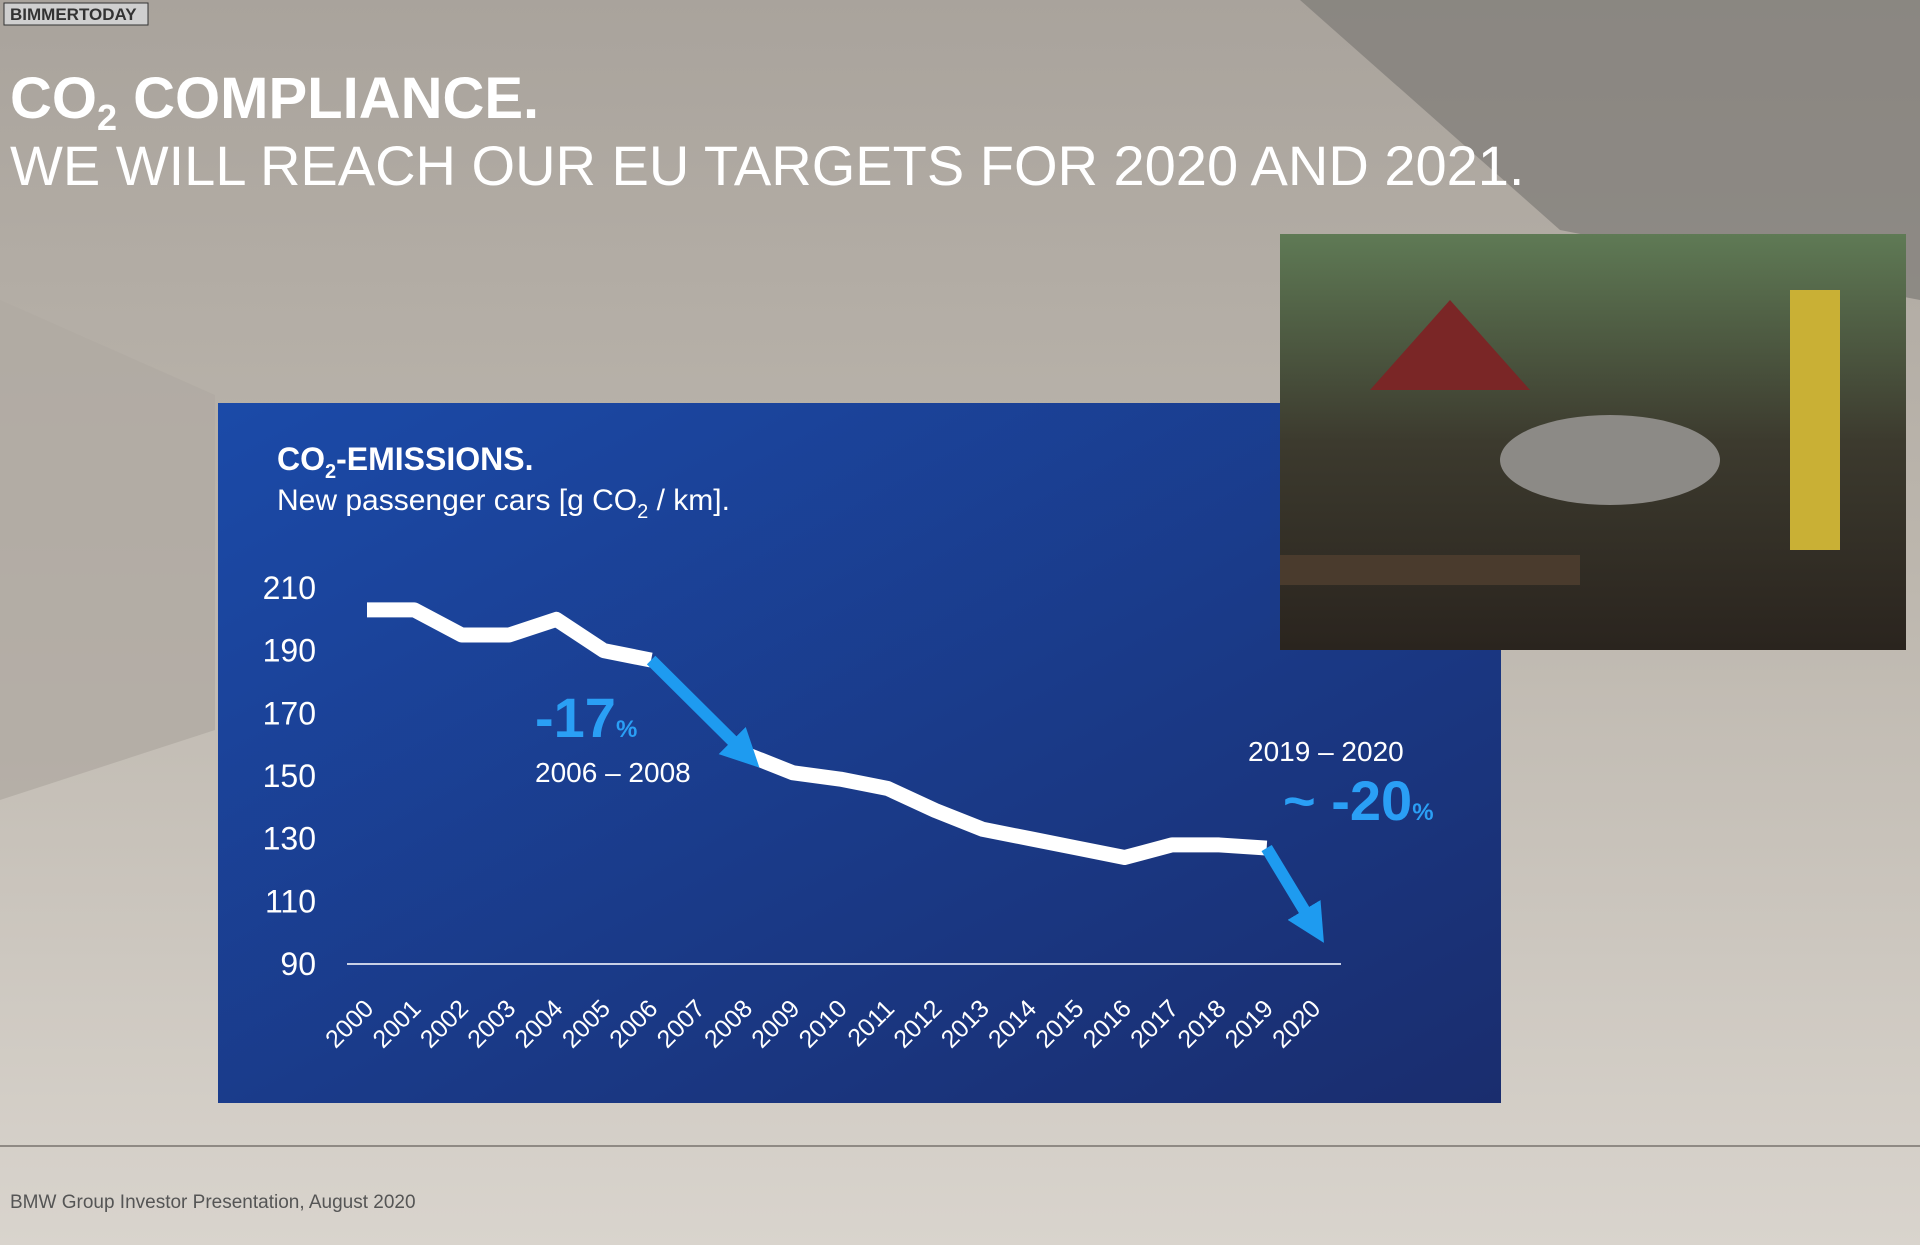 This screenshot has width=1920, height=1245. Describe the element at coordinates (642, 512) in the screenshot. I see `subtitle-subscript: 2` at that location.